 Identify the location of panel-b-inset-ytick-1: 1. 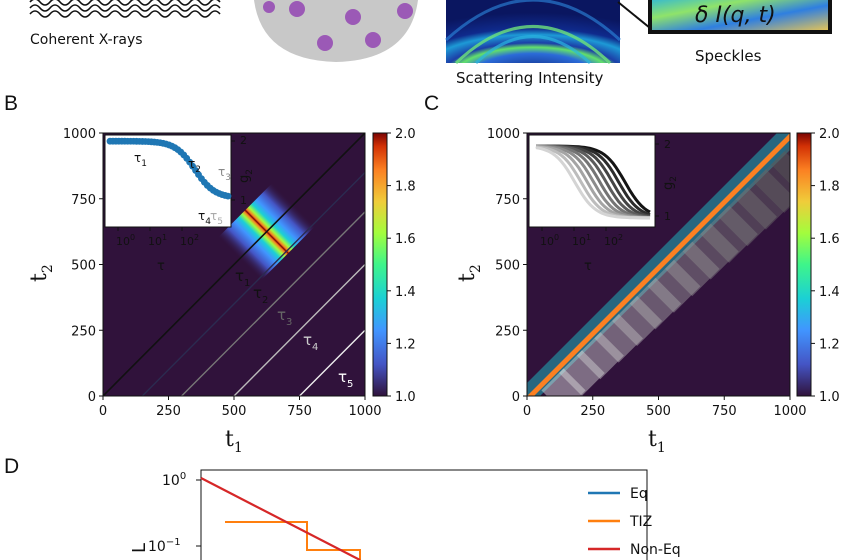
(243, 200).